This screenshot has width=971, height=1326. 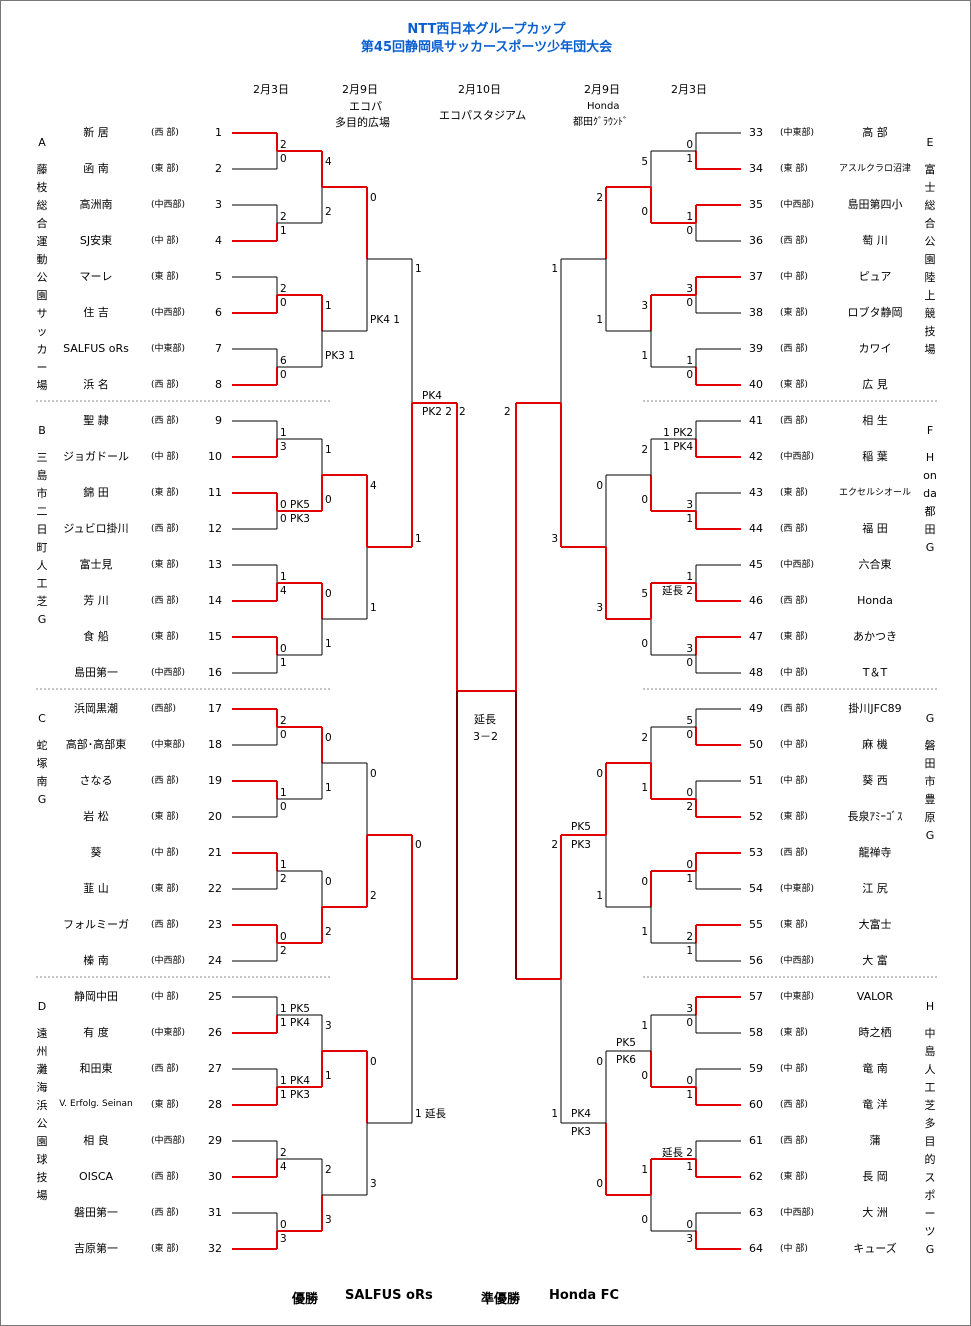 What do you see at coordinates (875, 564) in the screenshot?
I see `team-name: 六合東` at bounding box center [875, 564].